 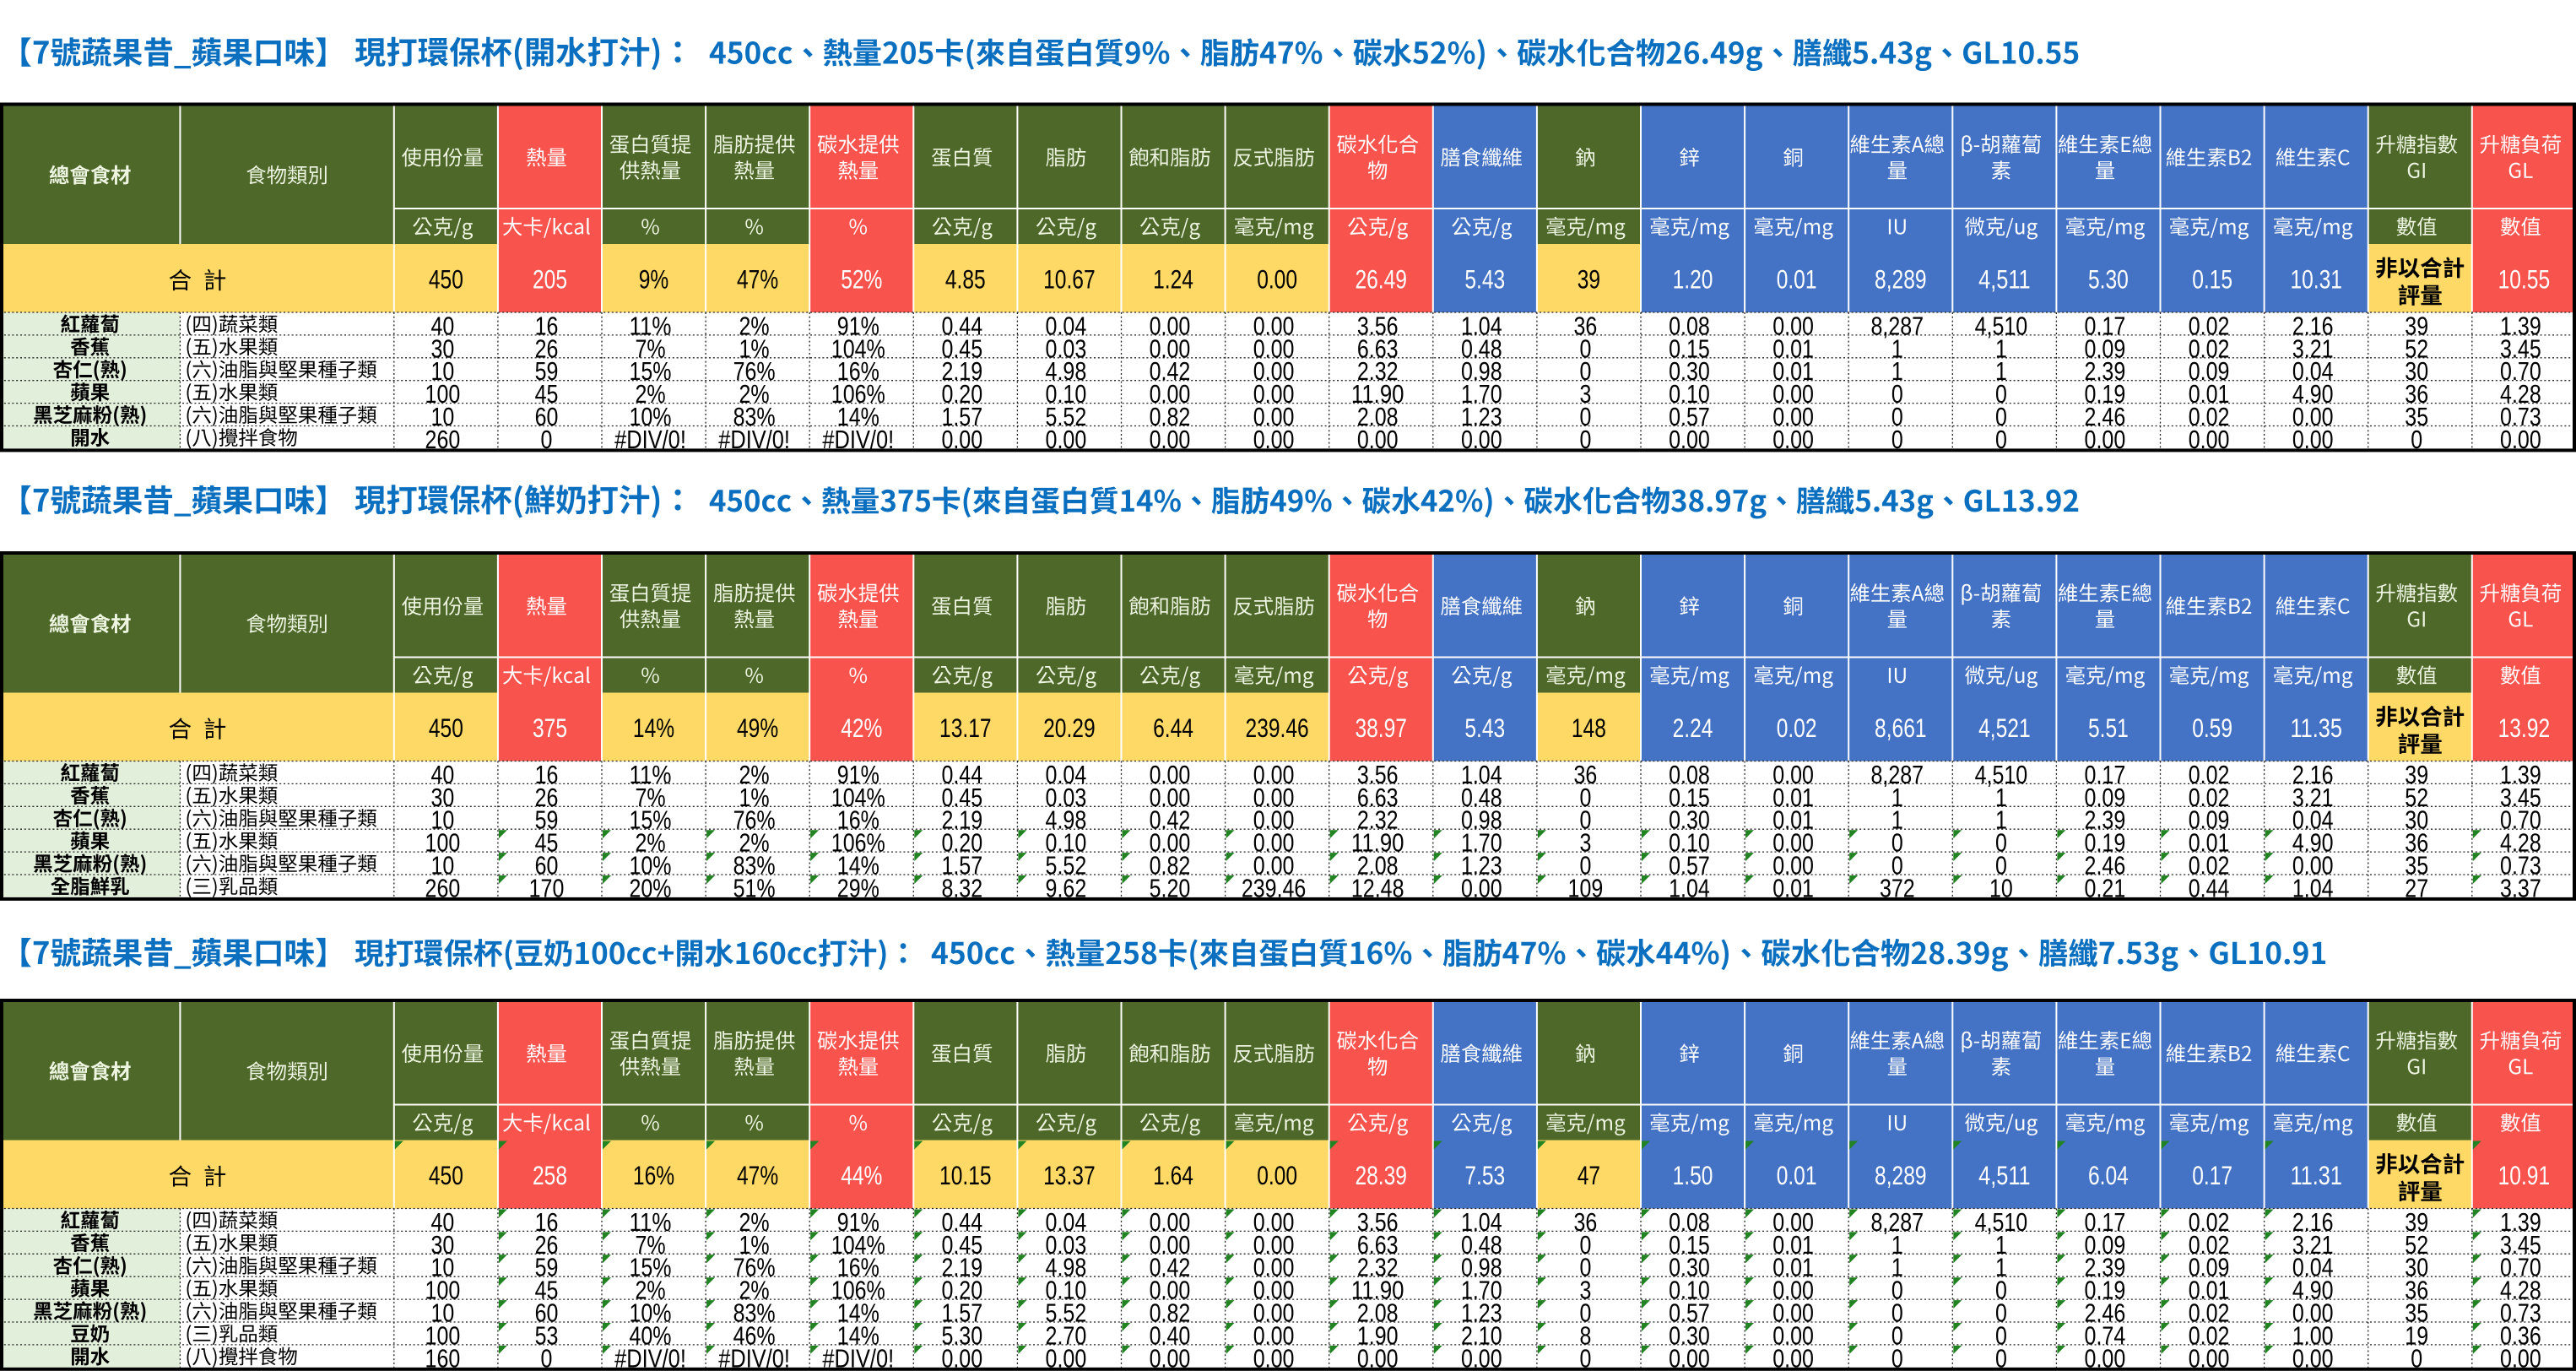 I want to click on svg-text: 106%, so click(x=858, y=1290).